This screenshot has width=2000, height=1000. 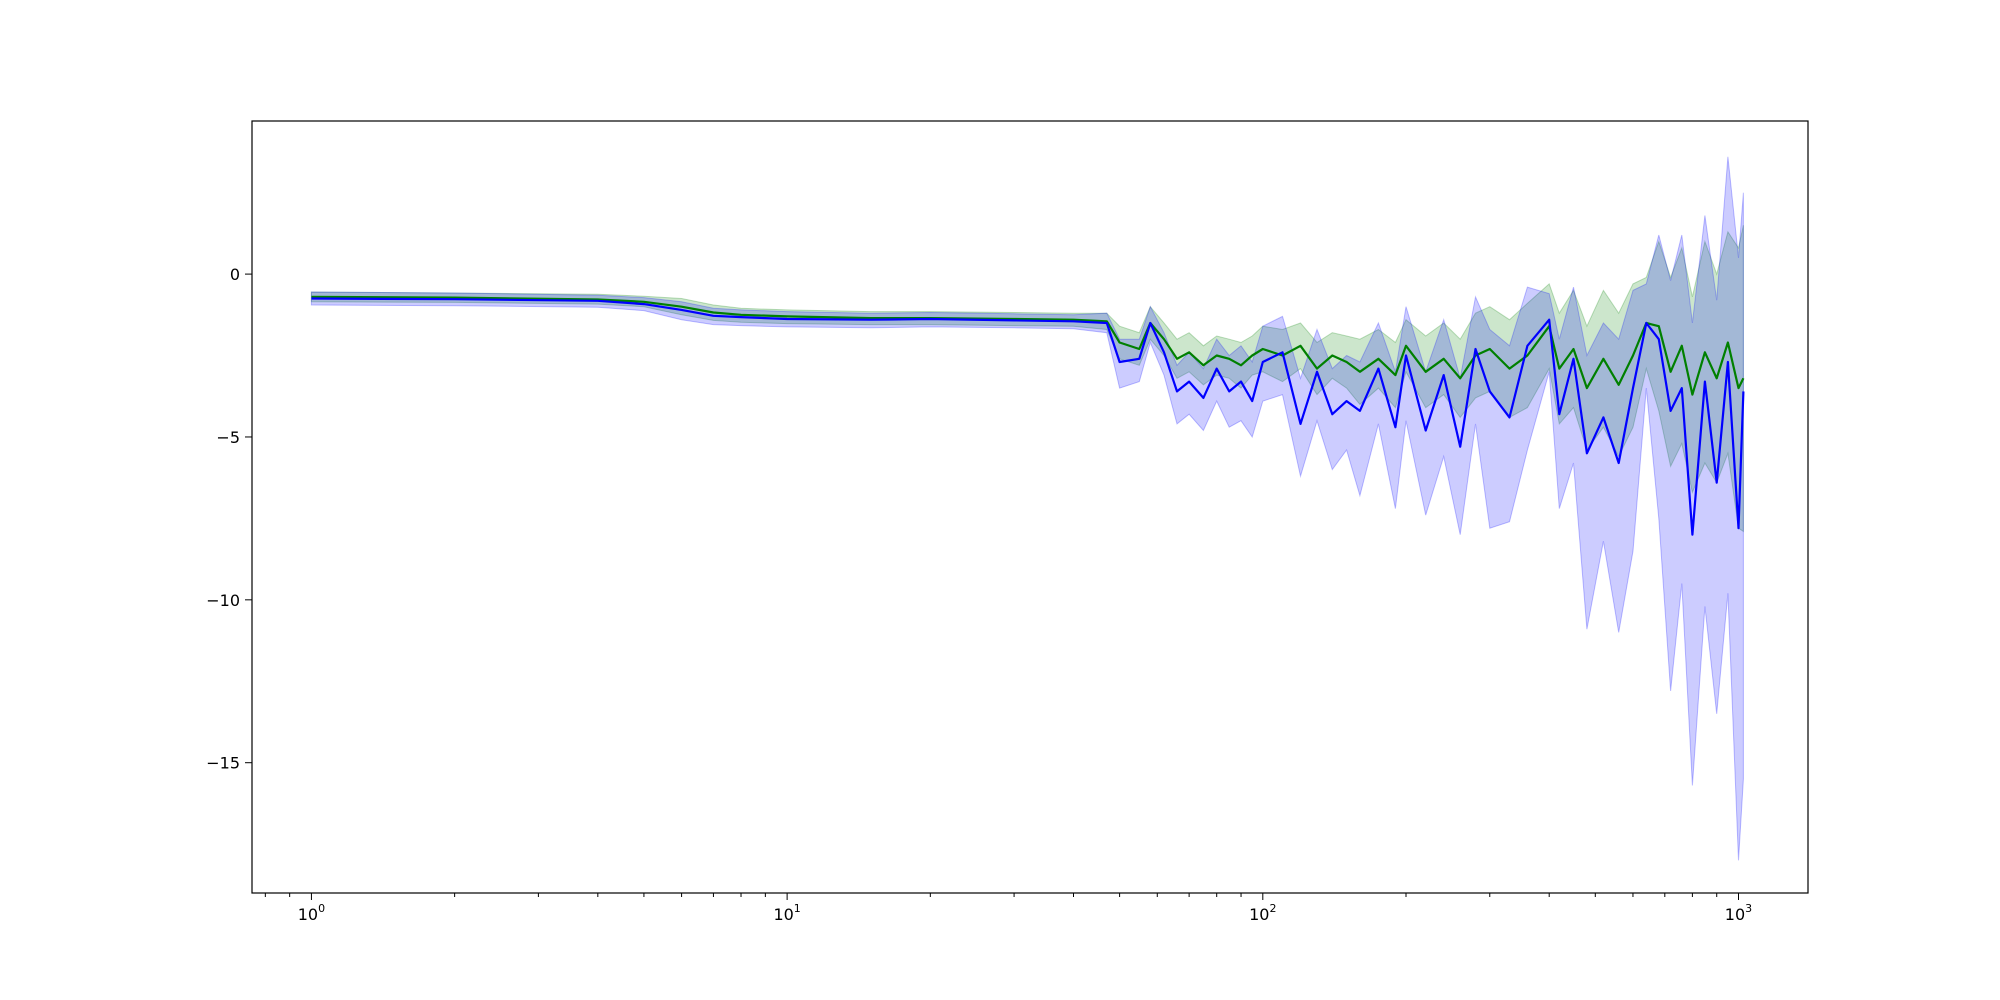 What do you see at coordinates (1262, 913) in the screenshot?
I see `x-tick-label: 10²` at bounding box center [1262, 913].